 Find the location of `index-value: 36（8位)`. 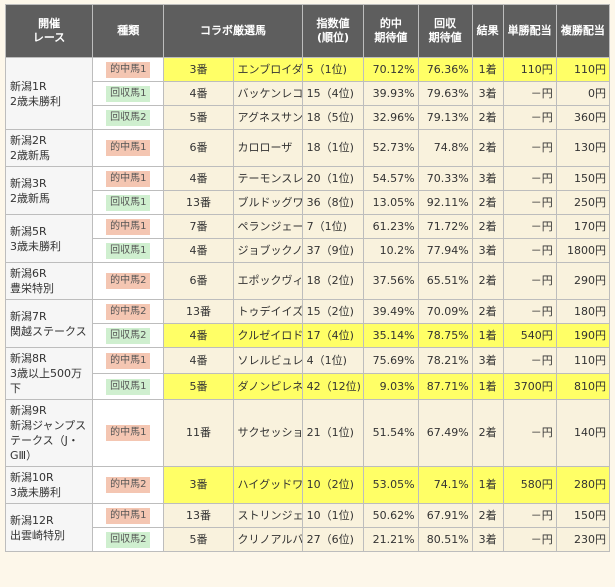

index-value: 36（8位) is located at coordinates (333, 202).